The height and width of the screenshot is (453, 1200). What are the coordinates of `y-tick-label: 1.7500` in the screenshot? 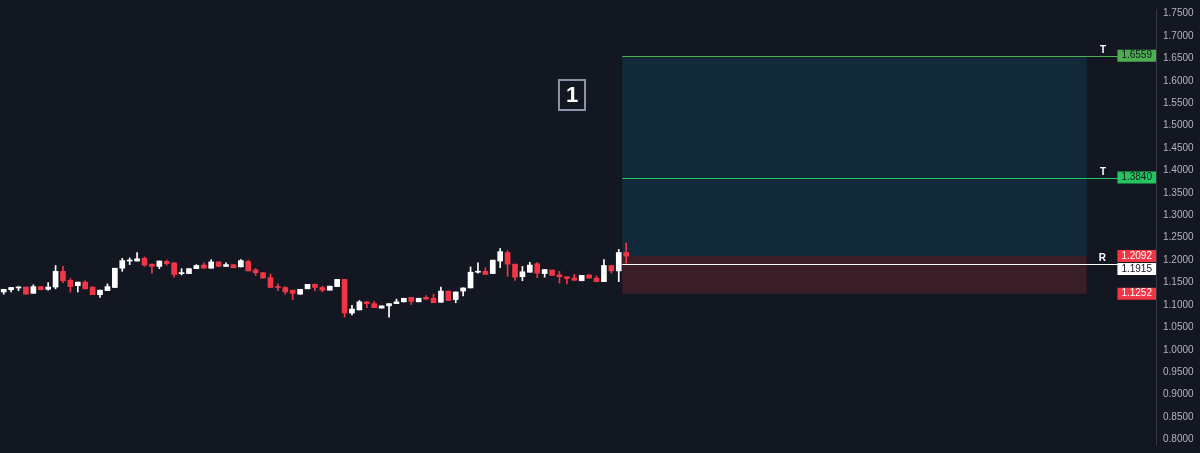 It's located at (1179, 13).